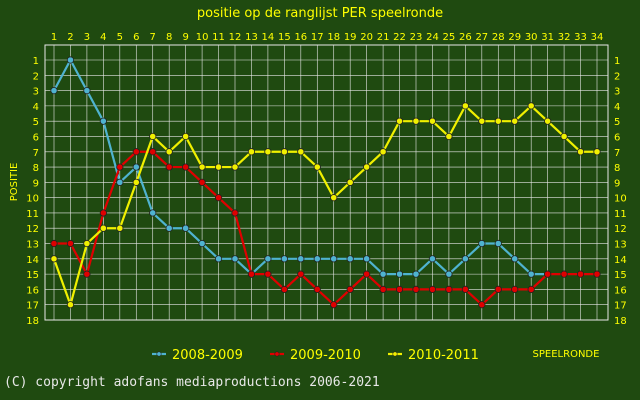  What do you see at coordinates (617, 107) in the screenshot?
I see `y-tick-label-right: 4` at bounding box center [617, 107].